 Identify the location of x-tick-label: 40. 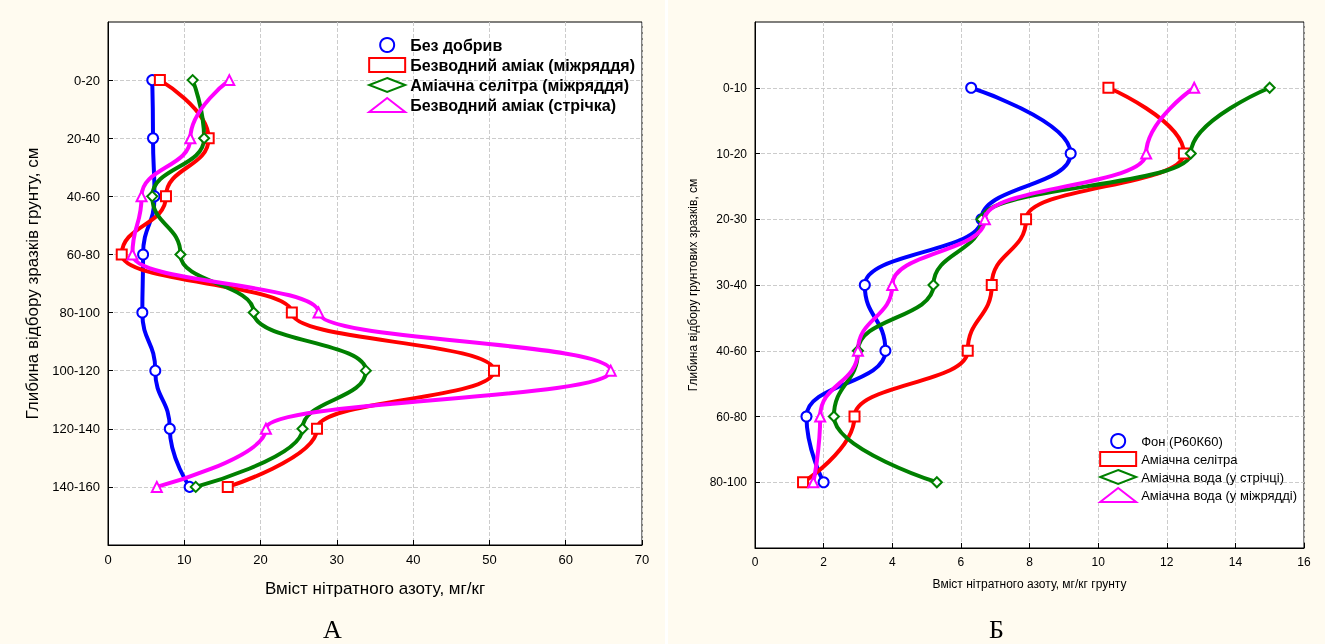
(413, 559).